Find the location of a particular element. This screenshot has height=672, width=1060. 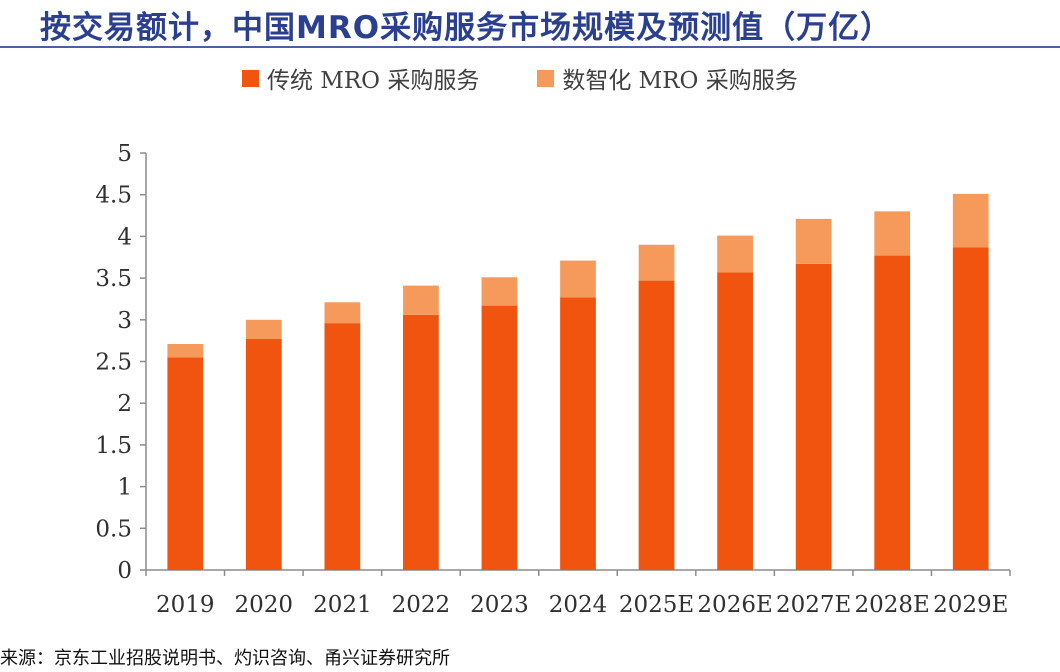

x-tick-label: 2028E is located at coordinates (892, 605).